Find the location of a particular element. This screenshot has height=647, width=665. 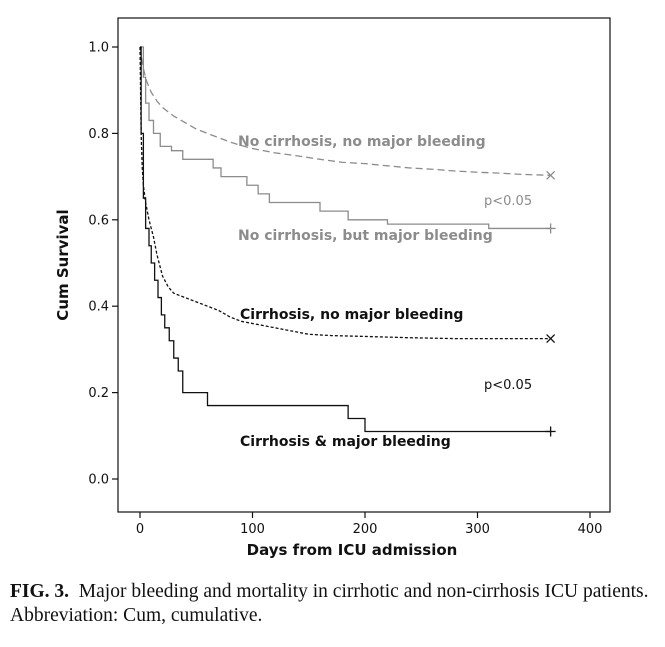

censor-marker-cirrhosis-bleeding is located at coordinates (550, 431).